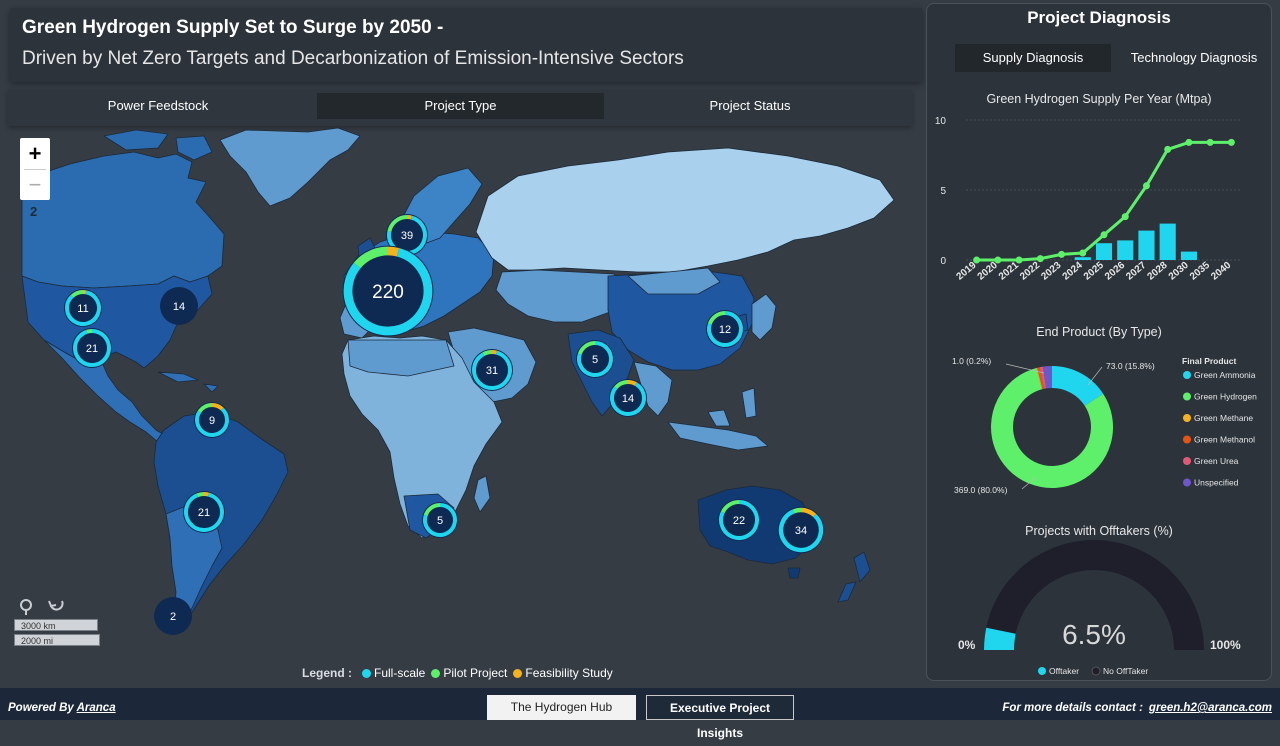  I want to click on cluster-india: 14, so click(628, 398).